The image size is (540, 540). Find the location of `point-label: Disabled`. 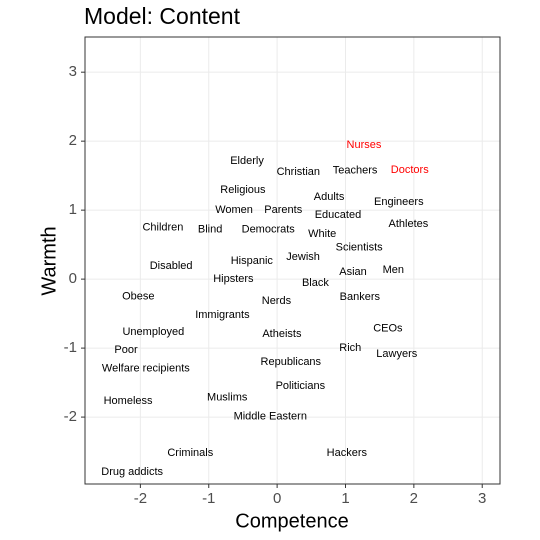

point-label: Disabled is located at coordinates (171, 266).